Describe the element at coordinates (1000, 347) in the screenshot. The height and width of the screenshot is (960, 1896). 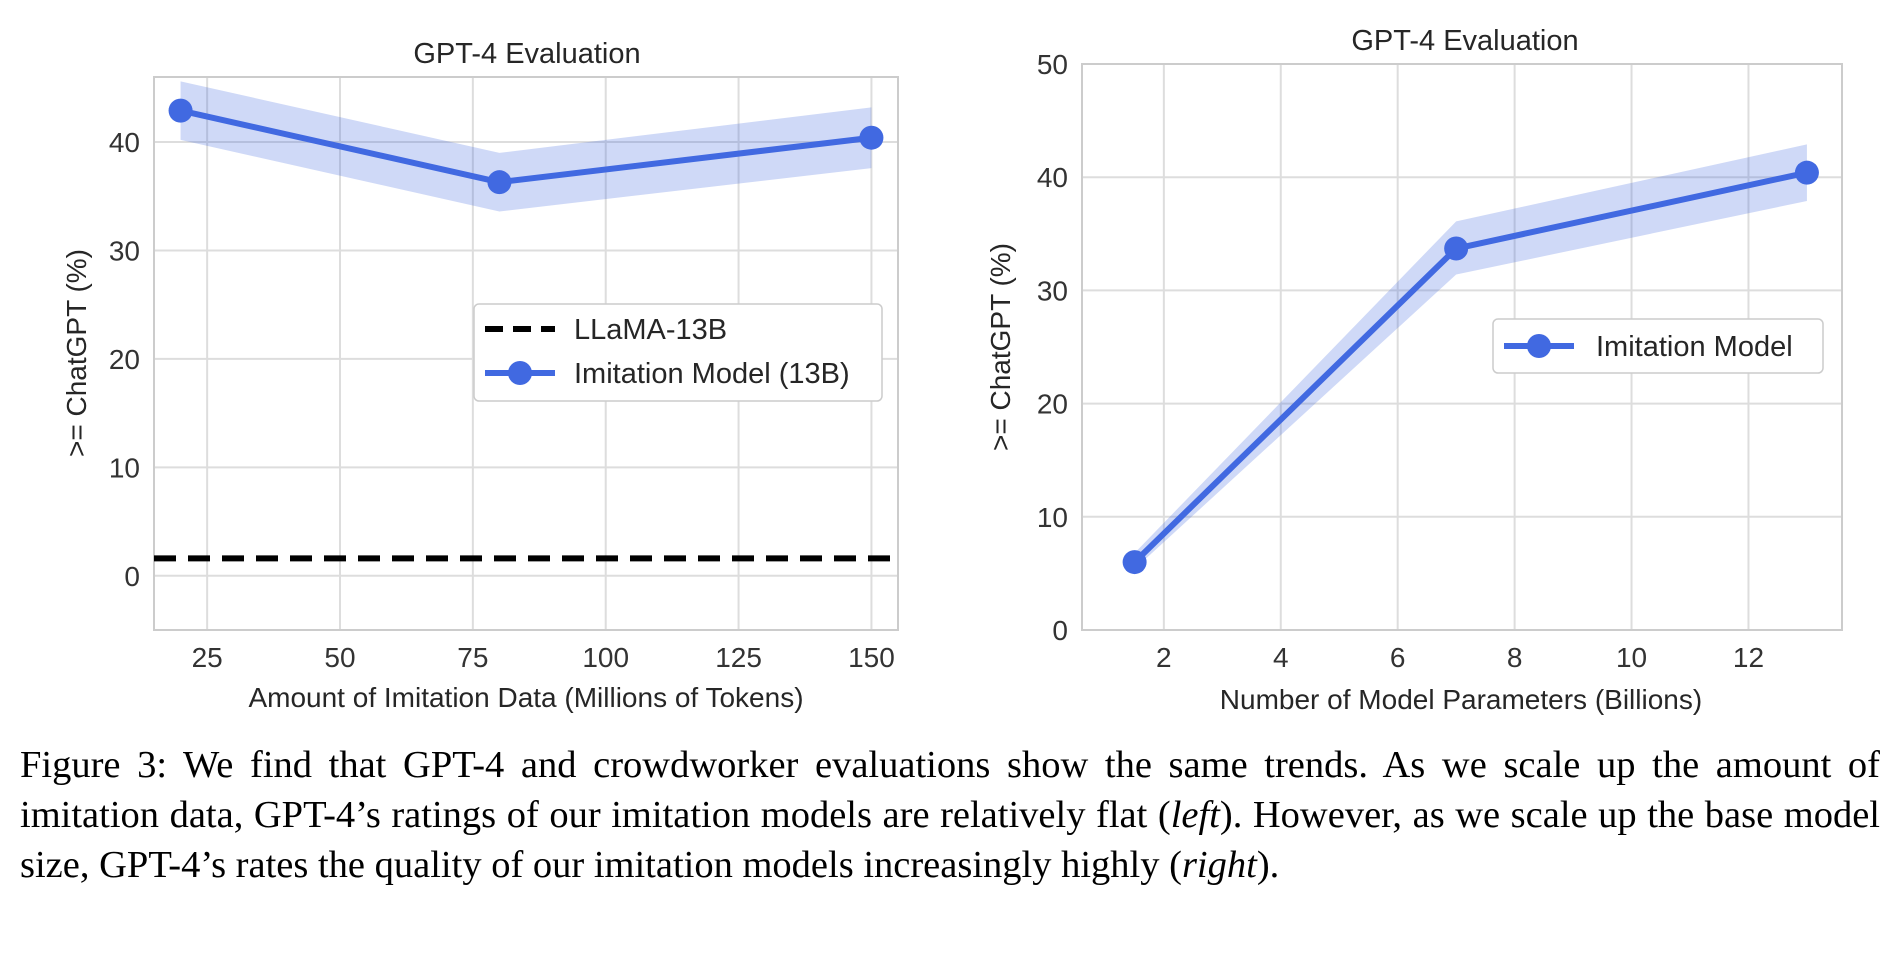
I see `right-y-axis-label: >= ChatGPT (%)` at that location.